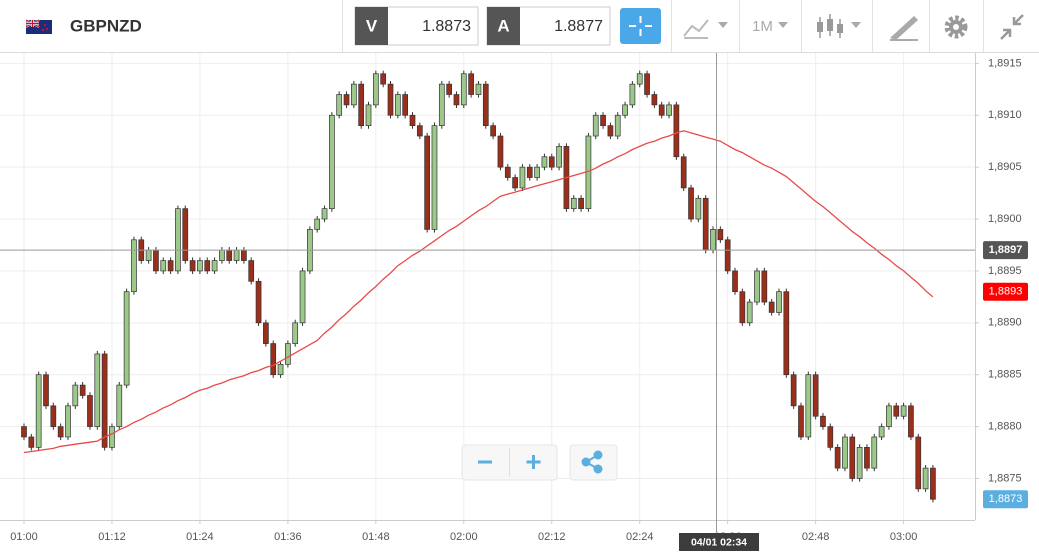  I want to click on crosshair-time-label: 04/01 02:34, so click(719, 542).